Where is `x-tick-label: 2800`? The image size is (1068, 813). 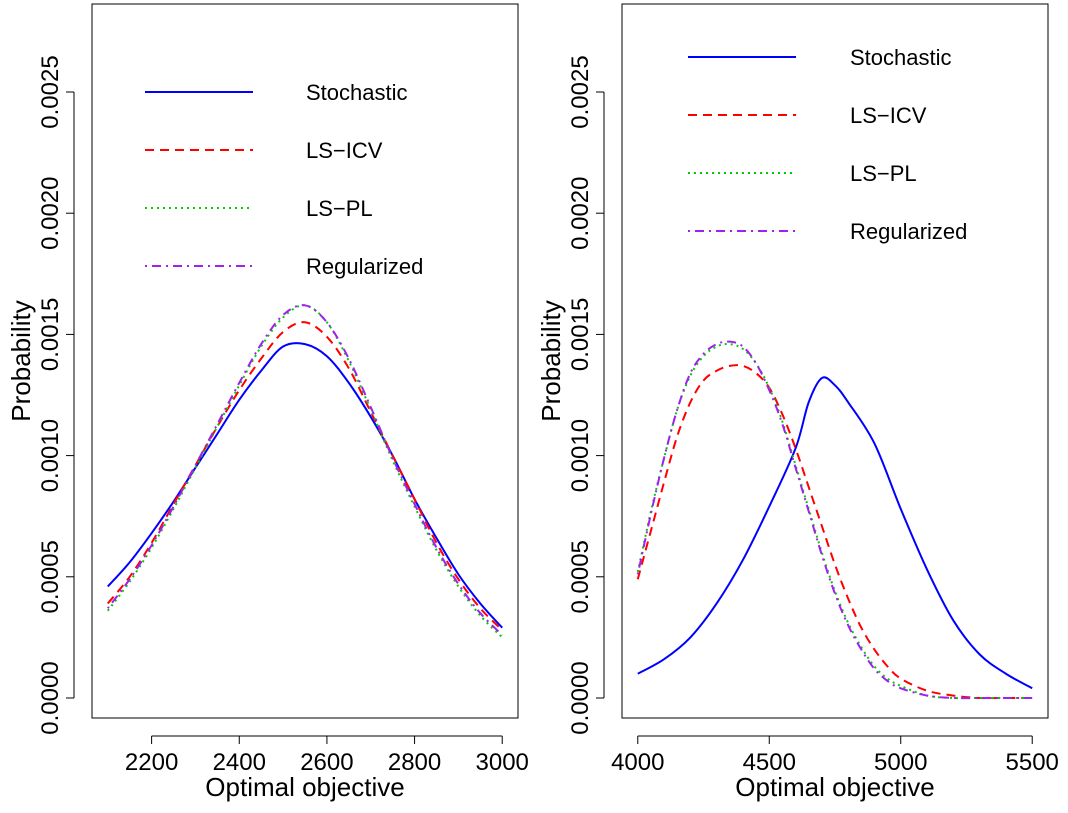
x-tick-label: 2800 is located at coordinates (414, 762).